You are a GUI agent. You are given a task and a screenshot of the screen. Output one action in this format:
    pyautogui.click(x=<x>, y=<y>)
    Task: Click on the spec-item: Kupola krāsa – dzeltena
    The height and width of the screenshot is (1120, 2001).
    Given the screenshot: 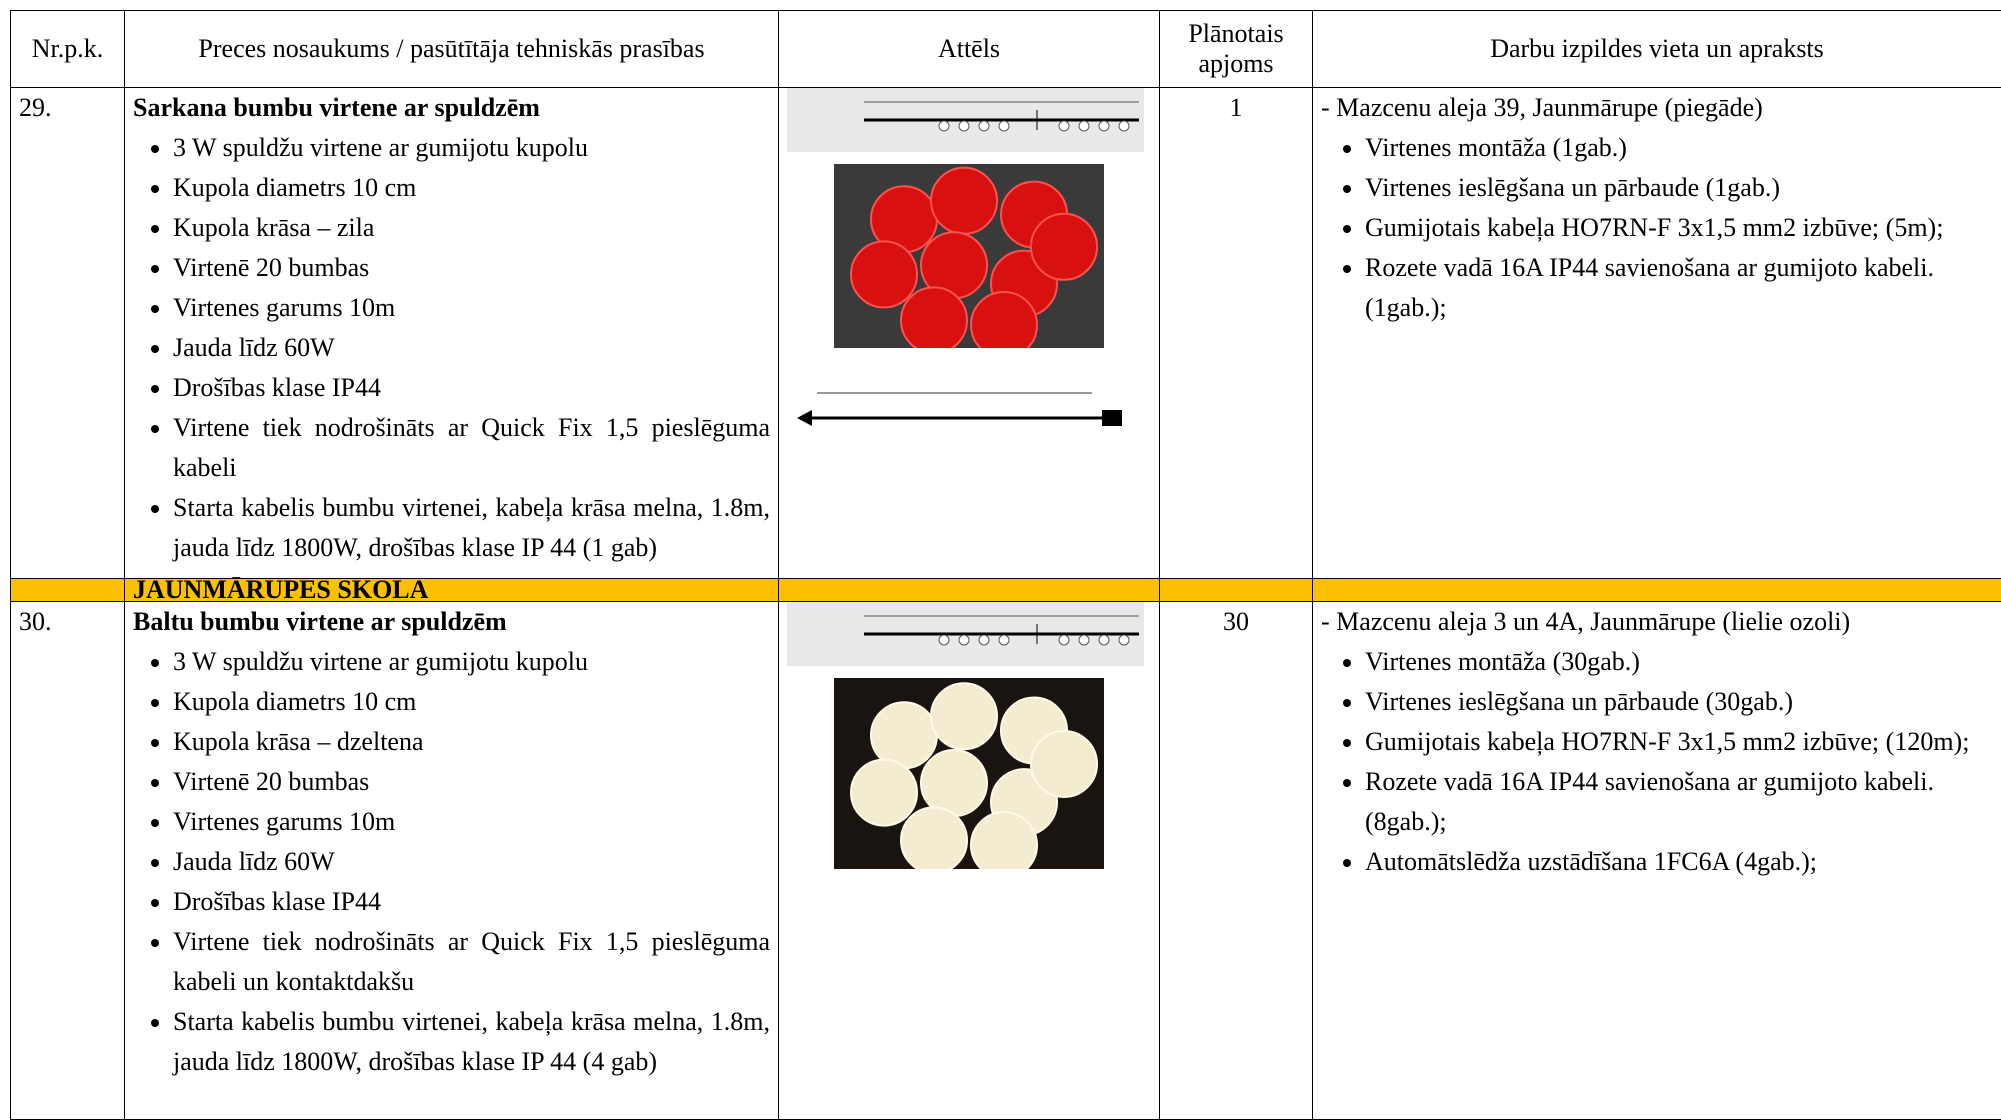 What is the action you would take?
    pyautogui.click(x=471, y=742)
    